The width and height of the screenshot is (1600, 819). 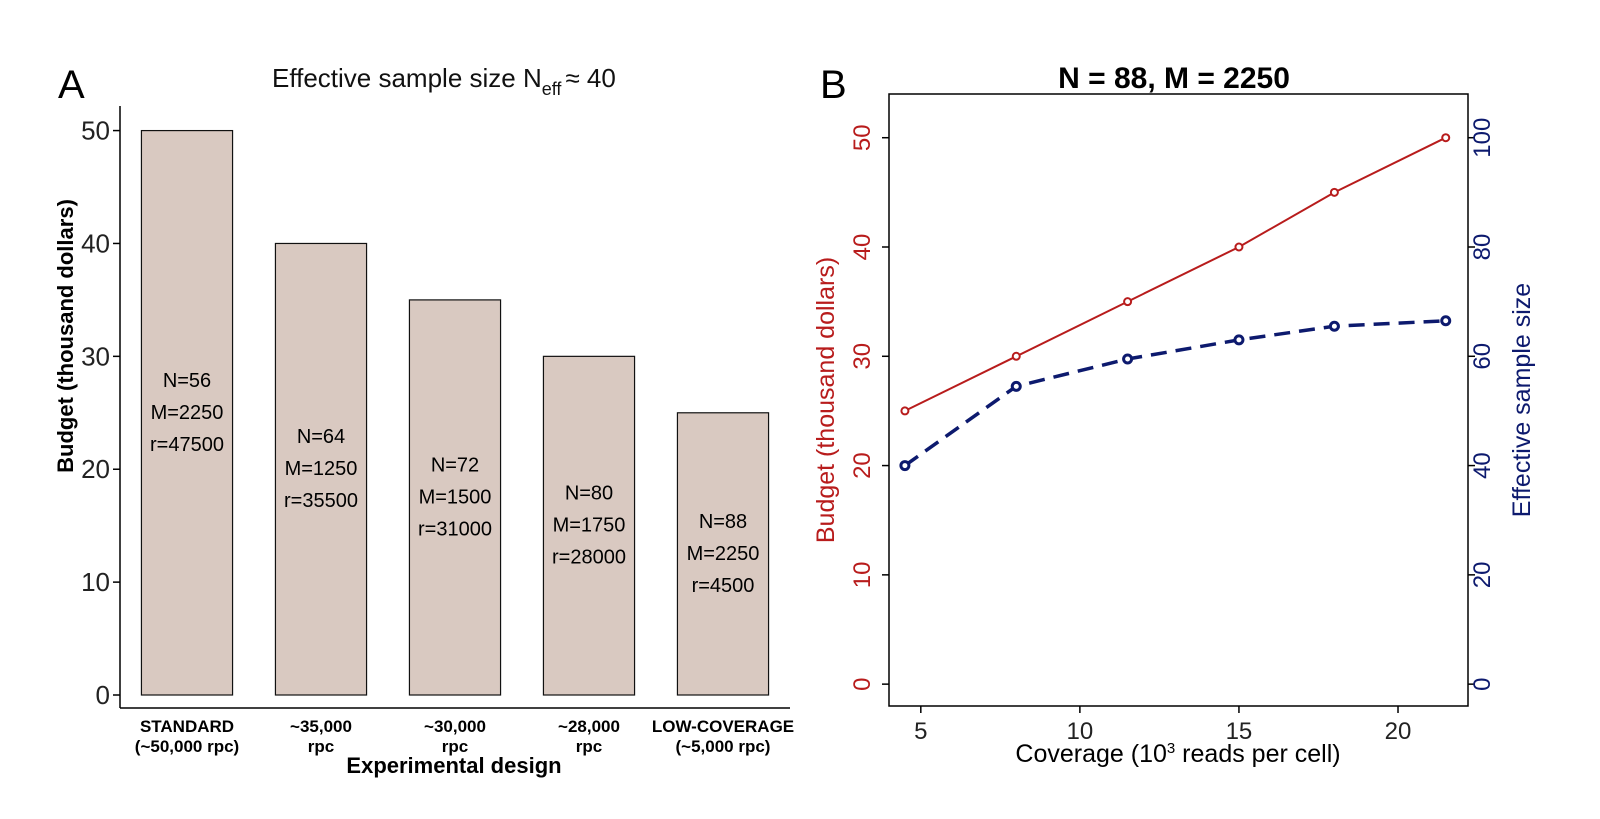 I want to click on chart-b-right-y-tick-label: 20, so click(x=1482, y=575).